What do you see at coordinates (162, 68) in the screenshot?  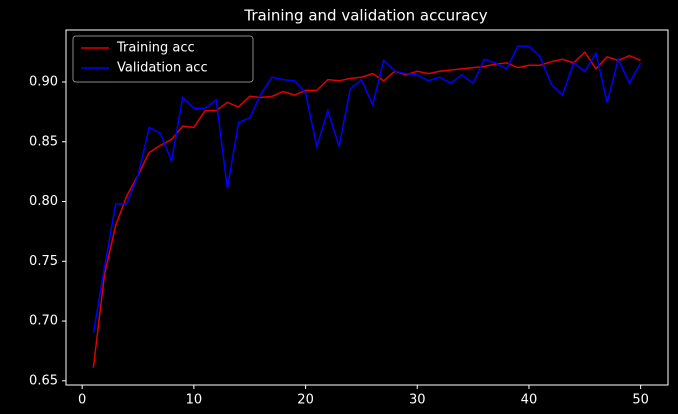 I see `legend-label: Validation acc` at bounding box center [162, 68].